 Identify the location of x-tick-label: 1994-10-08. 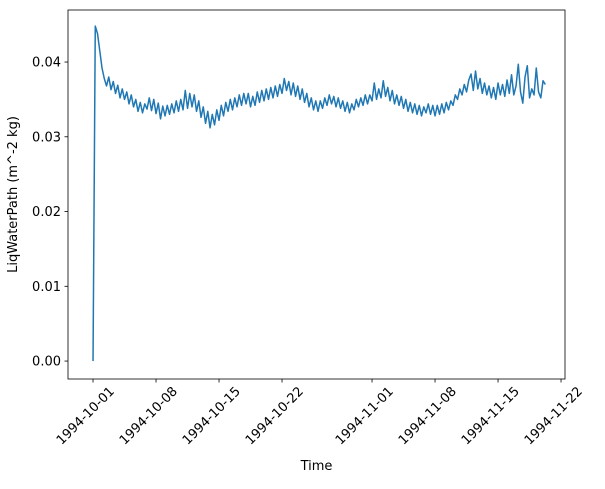
(149, 416).